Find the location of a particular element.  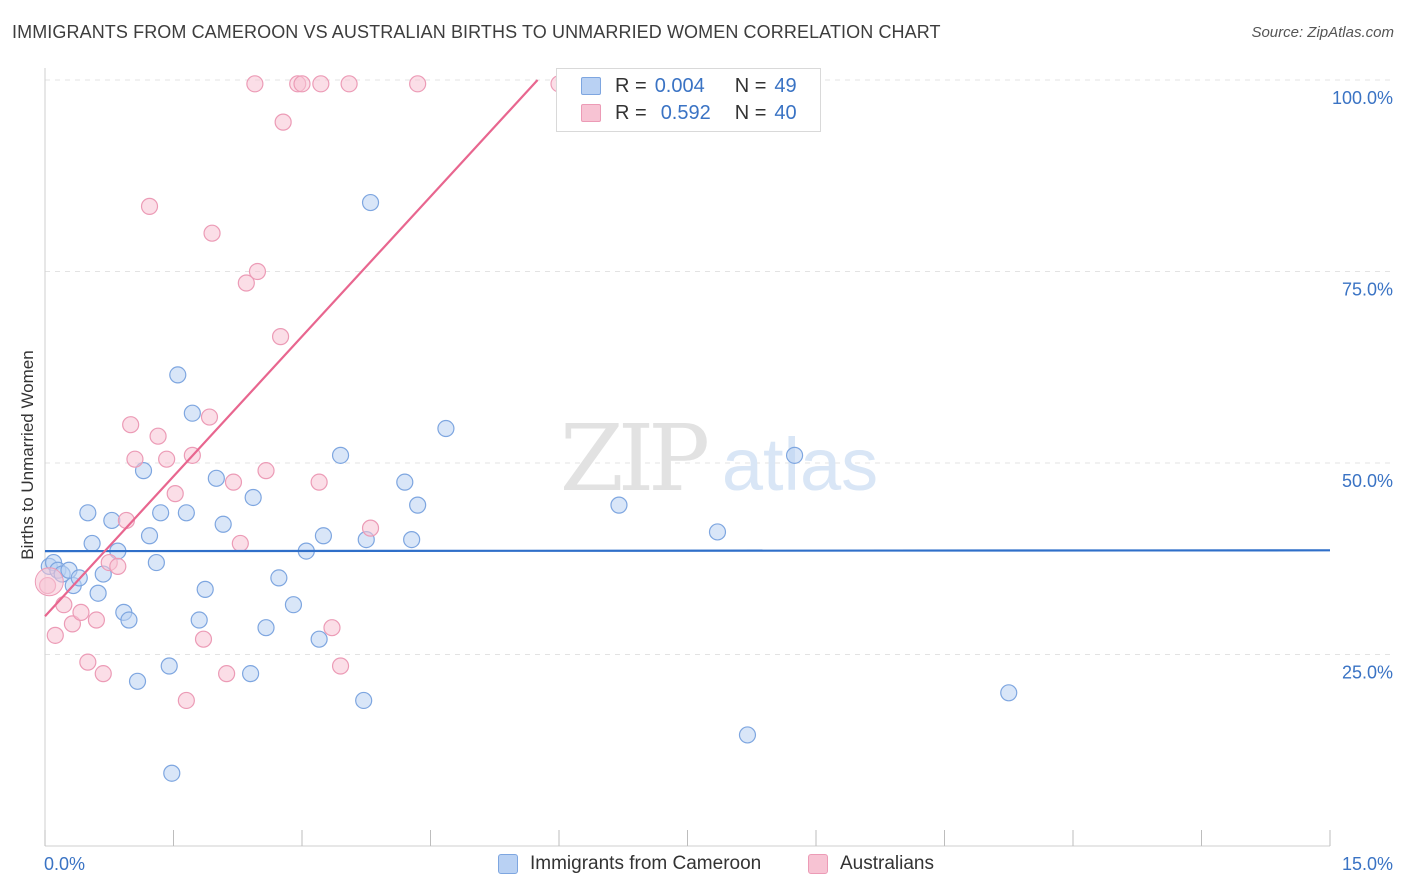

bottom-legend-pink: Australians is located at coordinates (871, 864).